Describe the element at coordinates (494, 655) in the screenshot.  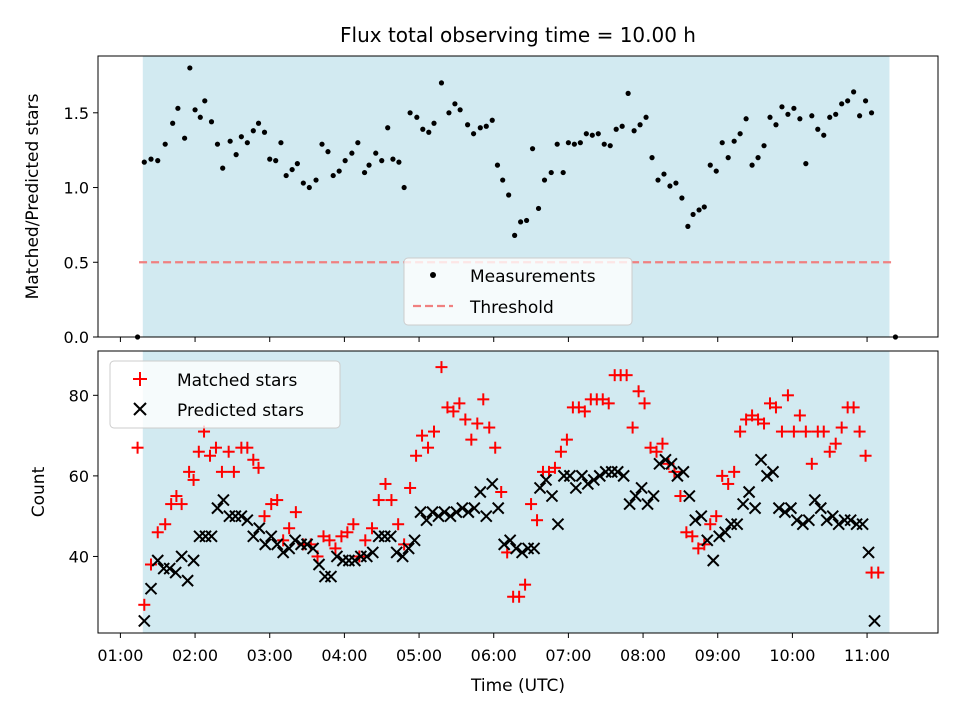
I see `x-tick-label: 06:00` at that location.